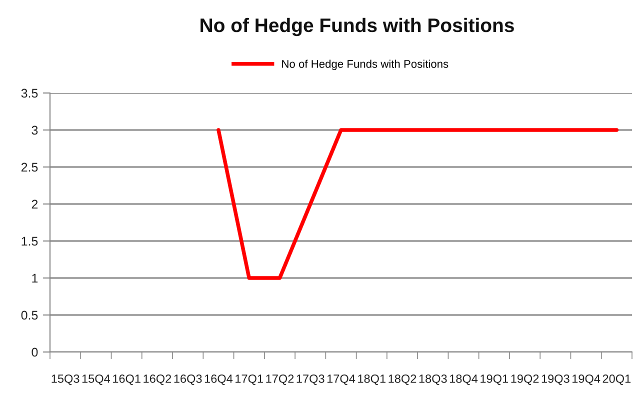 This screenshot has width=637, height=408. I want to click on x-tick-label: 18Q4, so click(464, 380).